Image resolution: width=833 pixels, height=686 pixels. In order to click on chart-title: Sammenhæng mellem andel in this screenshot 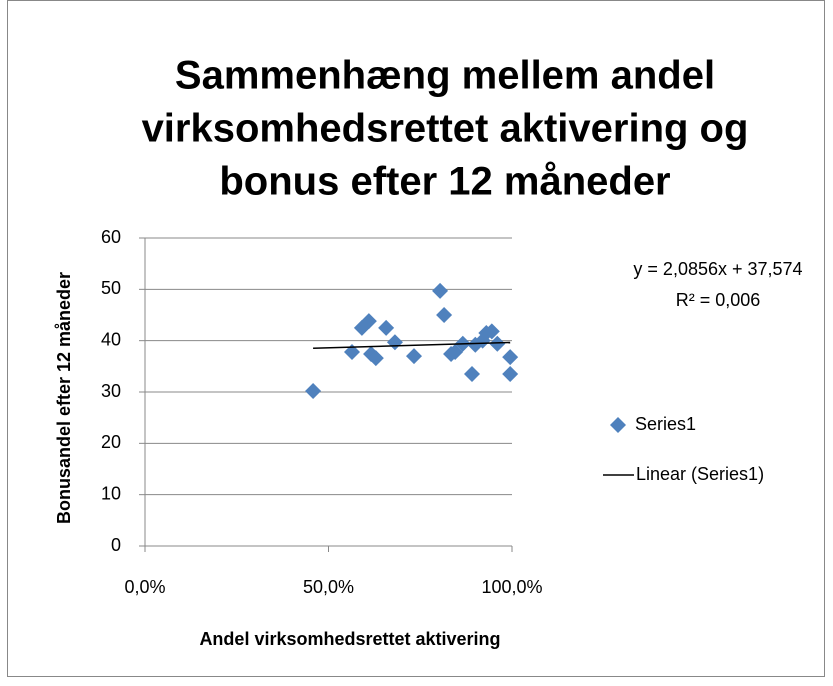, I will do `click(445, 76)`.